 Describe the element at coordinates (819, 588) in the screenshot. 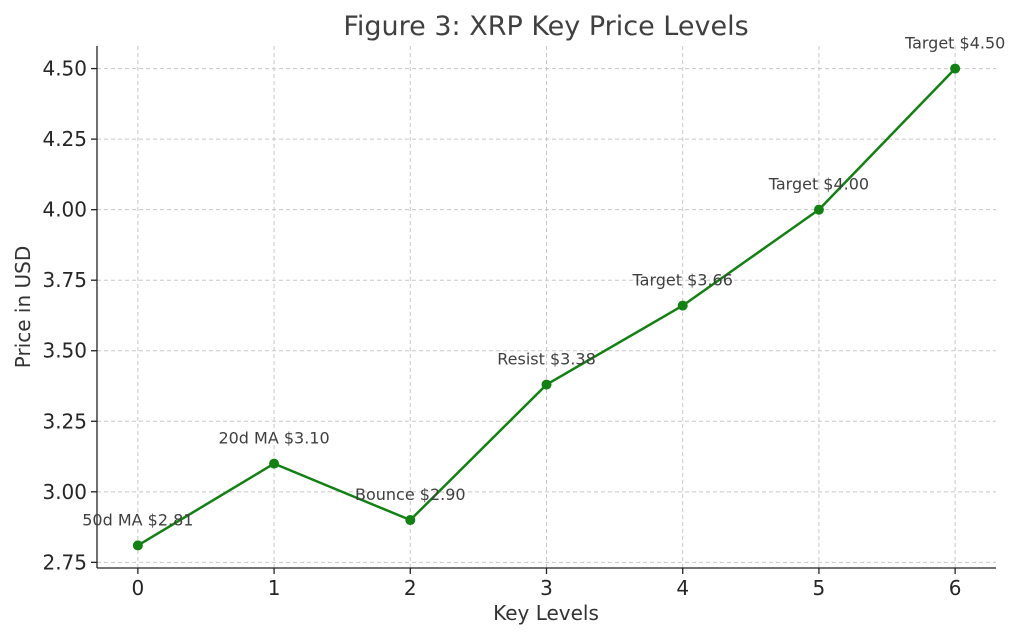

I see `x-tick-label: 5` at that location.